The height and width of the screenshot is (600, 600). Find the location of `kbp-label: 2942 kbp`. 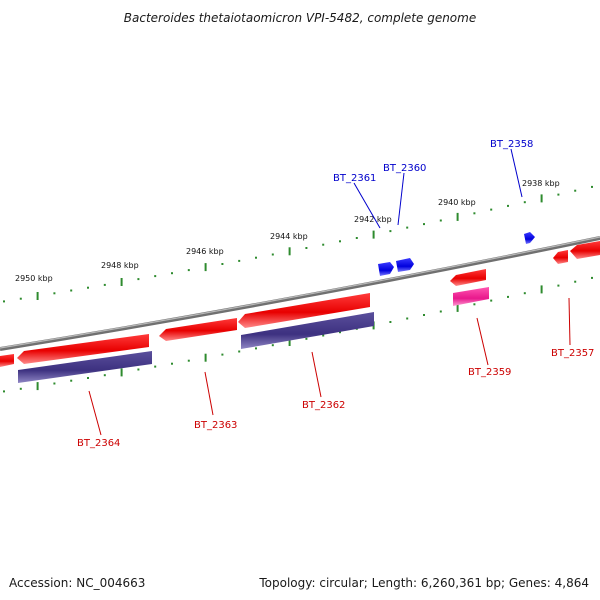

kbp-label: 2942 kbp is located at coordinates (373, 219).